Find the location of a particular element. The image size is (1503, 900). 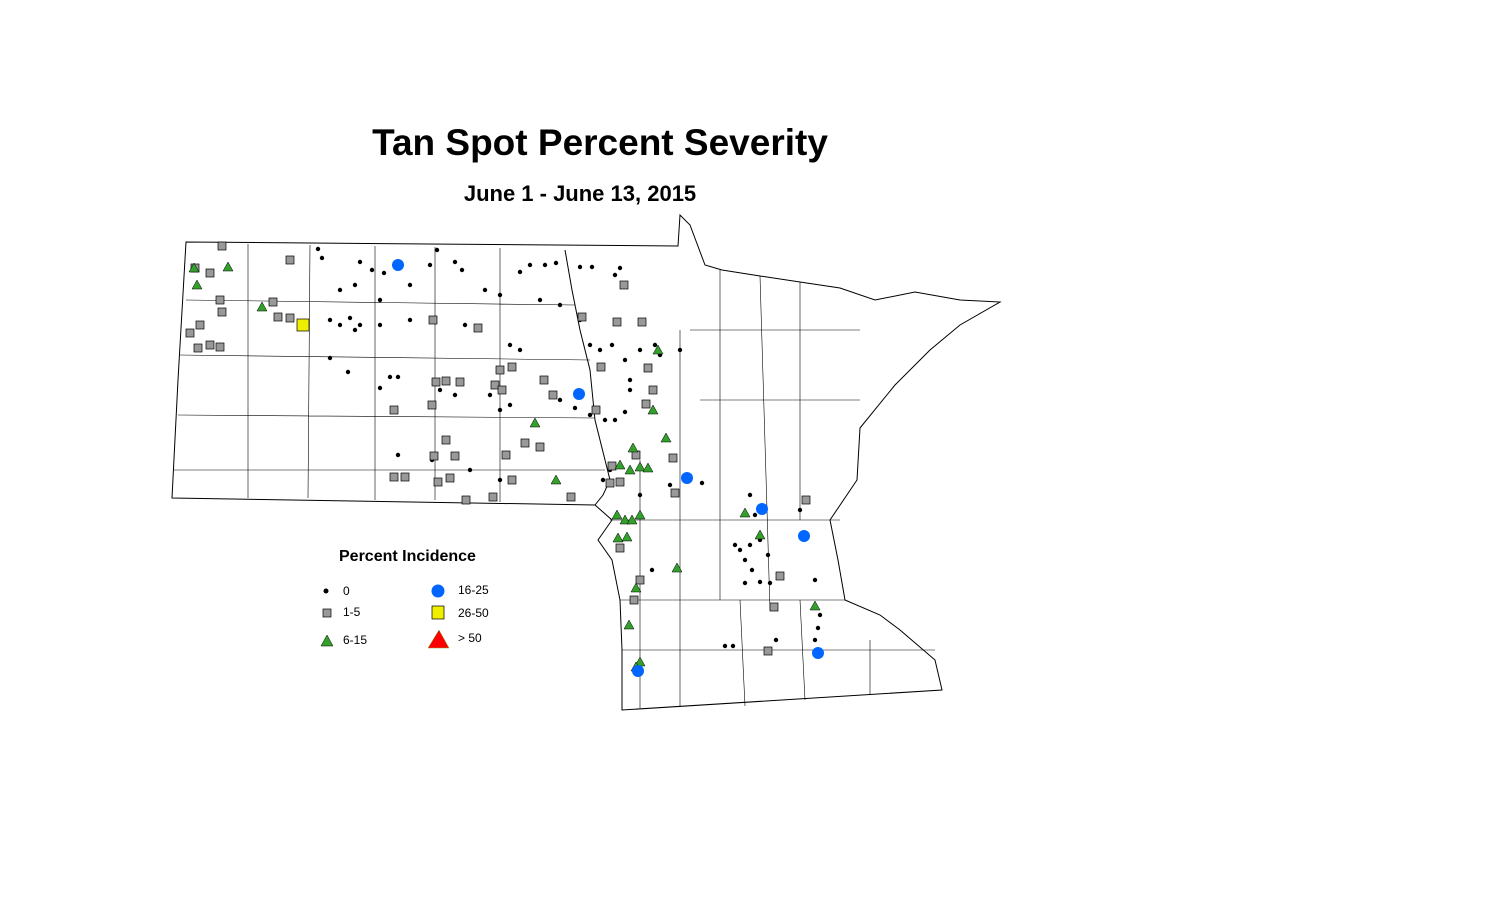

legend-square-gray-icon is located at coordinates (327, 613).